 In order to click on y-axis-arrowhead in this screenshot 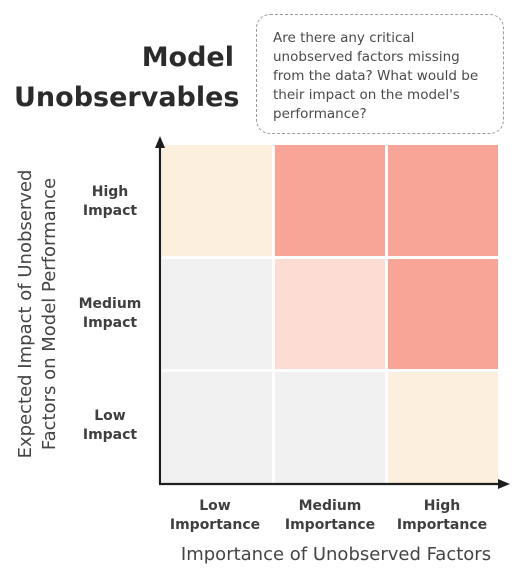, I will do `click(160, 142)`.